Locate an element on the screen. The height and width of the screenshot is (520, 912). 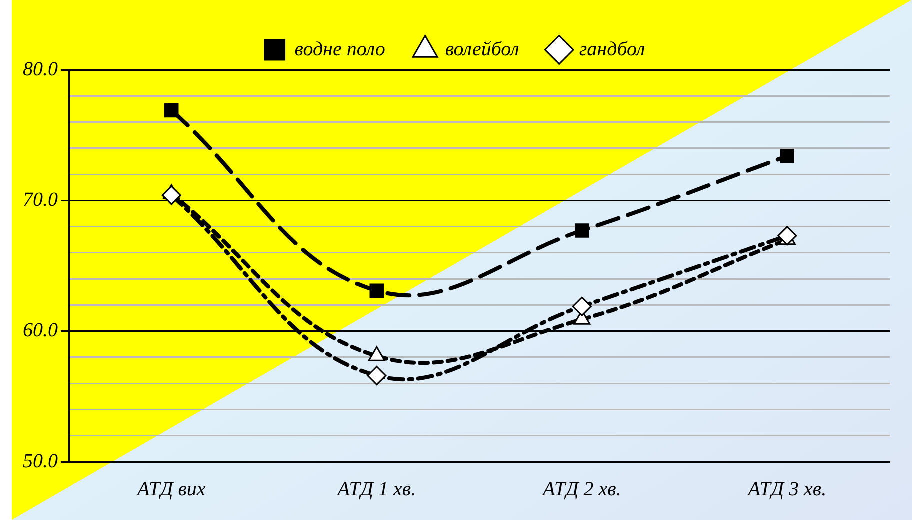
x-tick-label: АТД 1 хв. is located at coordinates (376, 489).